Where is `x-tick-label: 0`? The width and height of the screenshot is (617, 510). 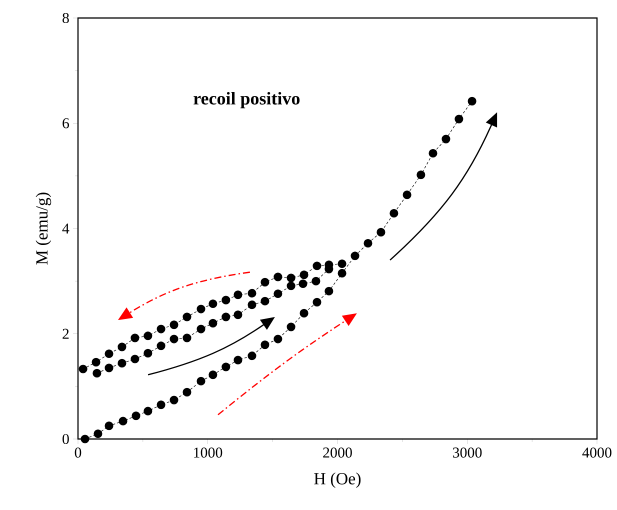
x-tick-label: 0 is located at coordinates (78, 453).